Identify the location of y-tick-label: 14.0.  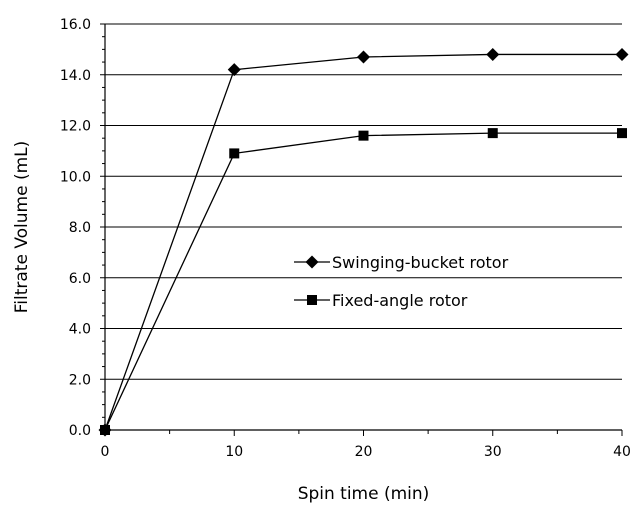
(75, 76).